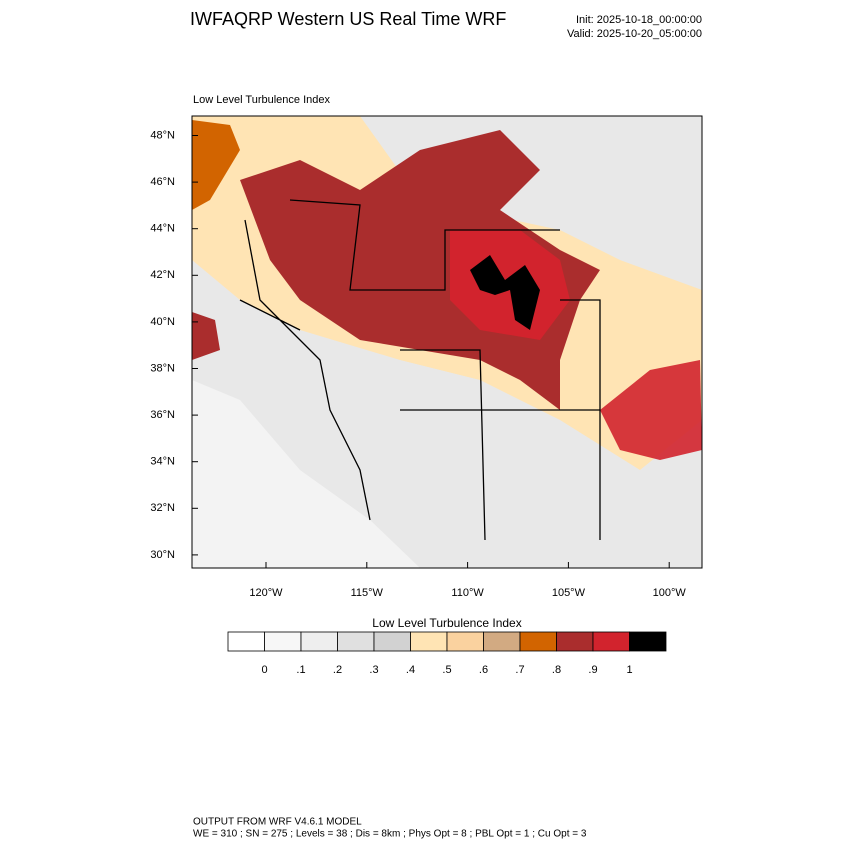 Image resolution: width=850 pixels, height=850 pixels. Describe the element at coordinates (639, 20) in the screenshot. I see `init-time: Init: 2025-10-18_00:00:00` at that location.